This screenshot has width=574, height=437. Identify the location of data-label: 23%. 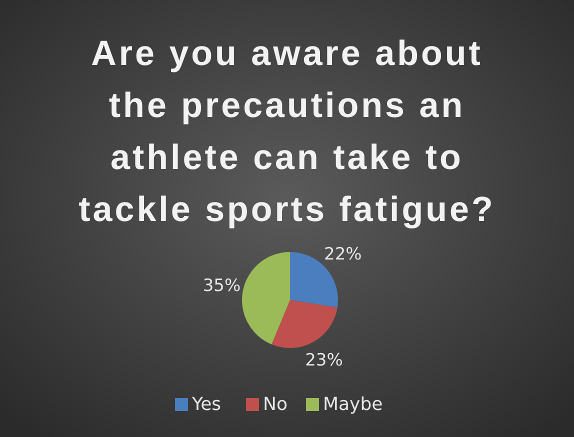
(324, 360).